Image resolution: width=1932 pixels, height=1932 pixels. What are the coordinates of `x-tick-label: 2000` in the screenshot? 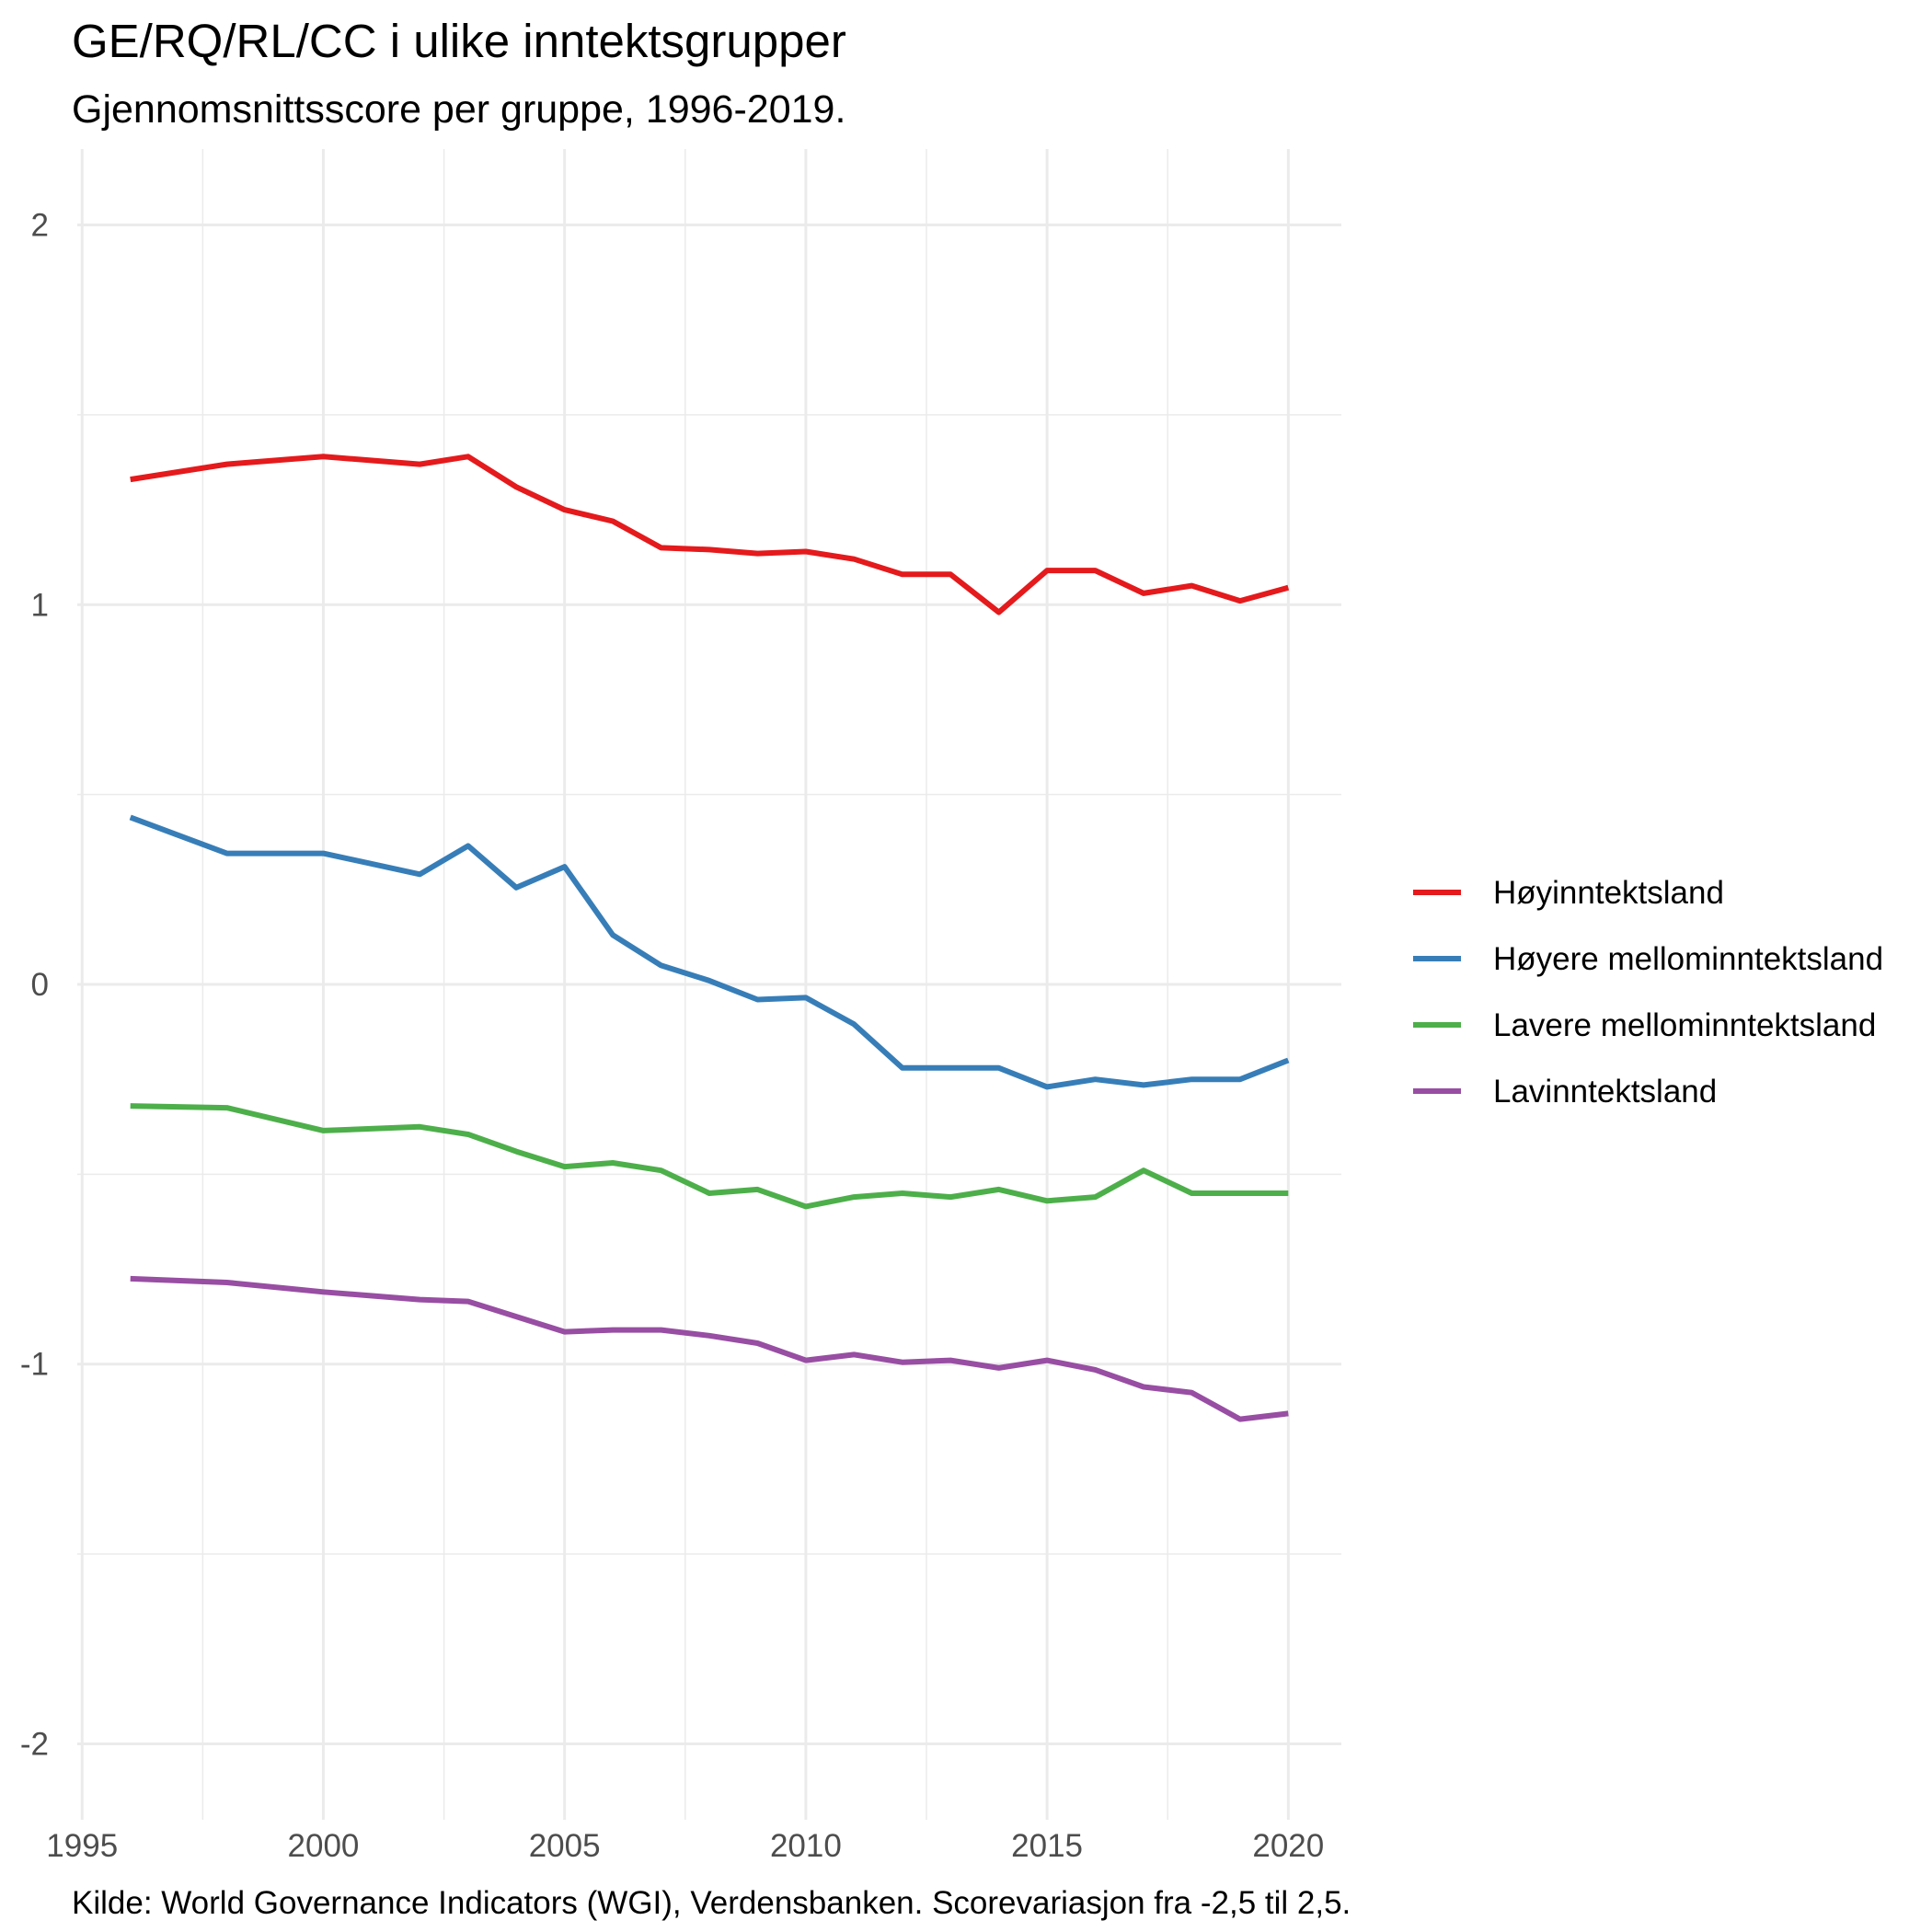 It's located at (324, 1846).